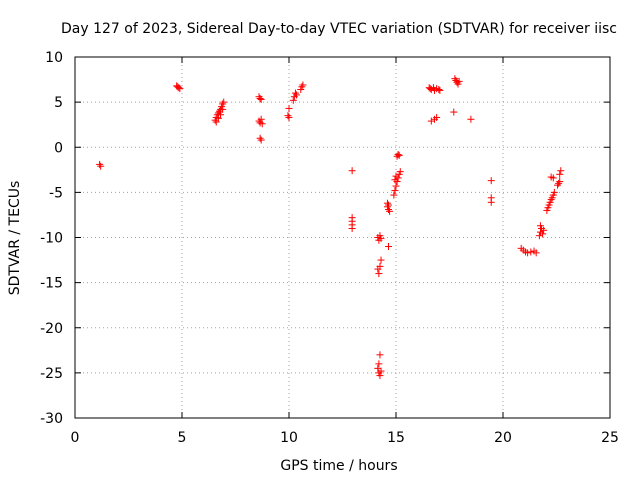 This screenshot has width=640, height=480. What do you see at coordinates (338, 466) in the screenshot?
I see `x-axis-label: GPS time / hours` at bounding box center [338, 466].